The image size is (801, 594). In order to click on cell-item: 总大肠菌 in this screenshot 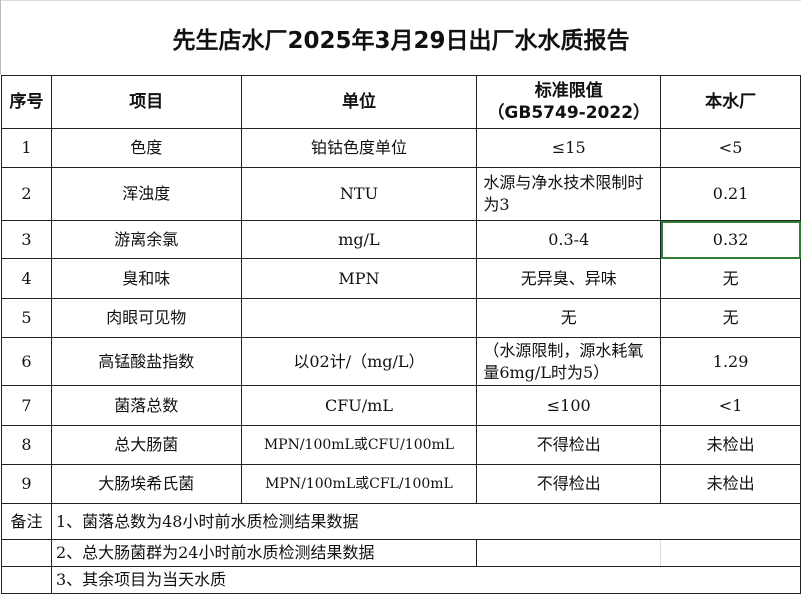, I will do `click(146, 445)`.